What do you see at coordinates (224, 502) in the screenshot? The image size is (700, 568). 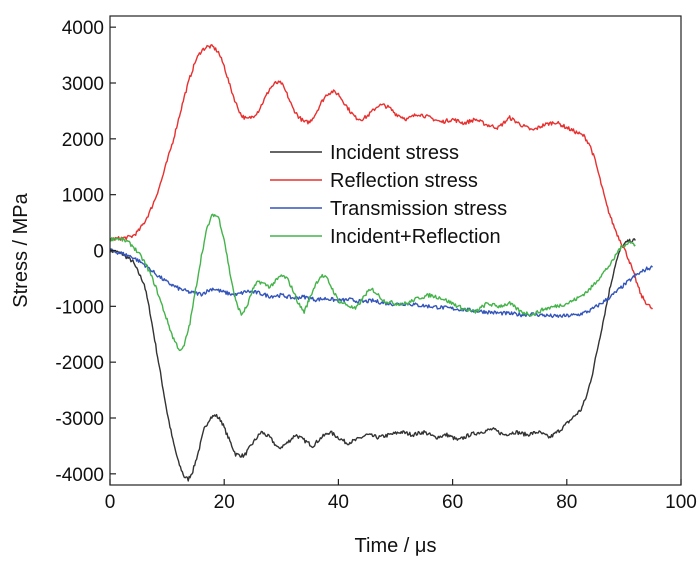 I see `x-tick-label: 20` at bounding box center [224, 502].